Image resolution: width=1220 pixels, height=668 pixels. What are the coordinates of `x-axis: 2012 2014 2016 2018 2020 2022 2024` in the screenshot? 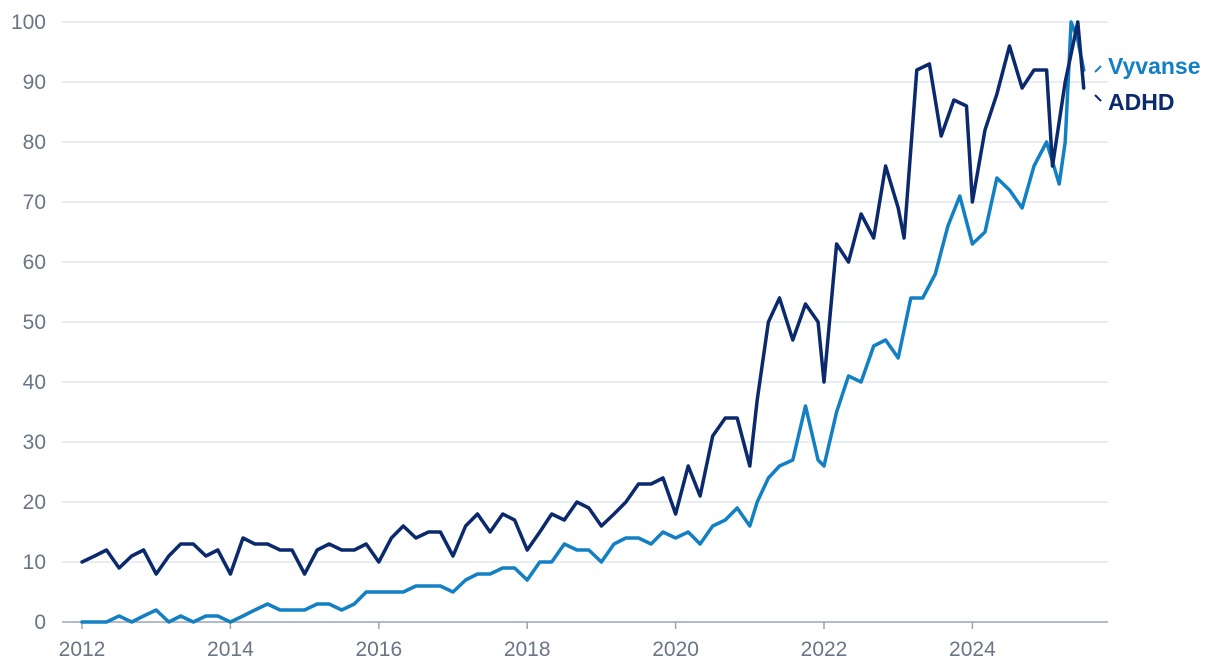 It's located at (527, 641).